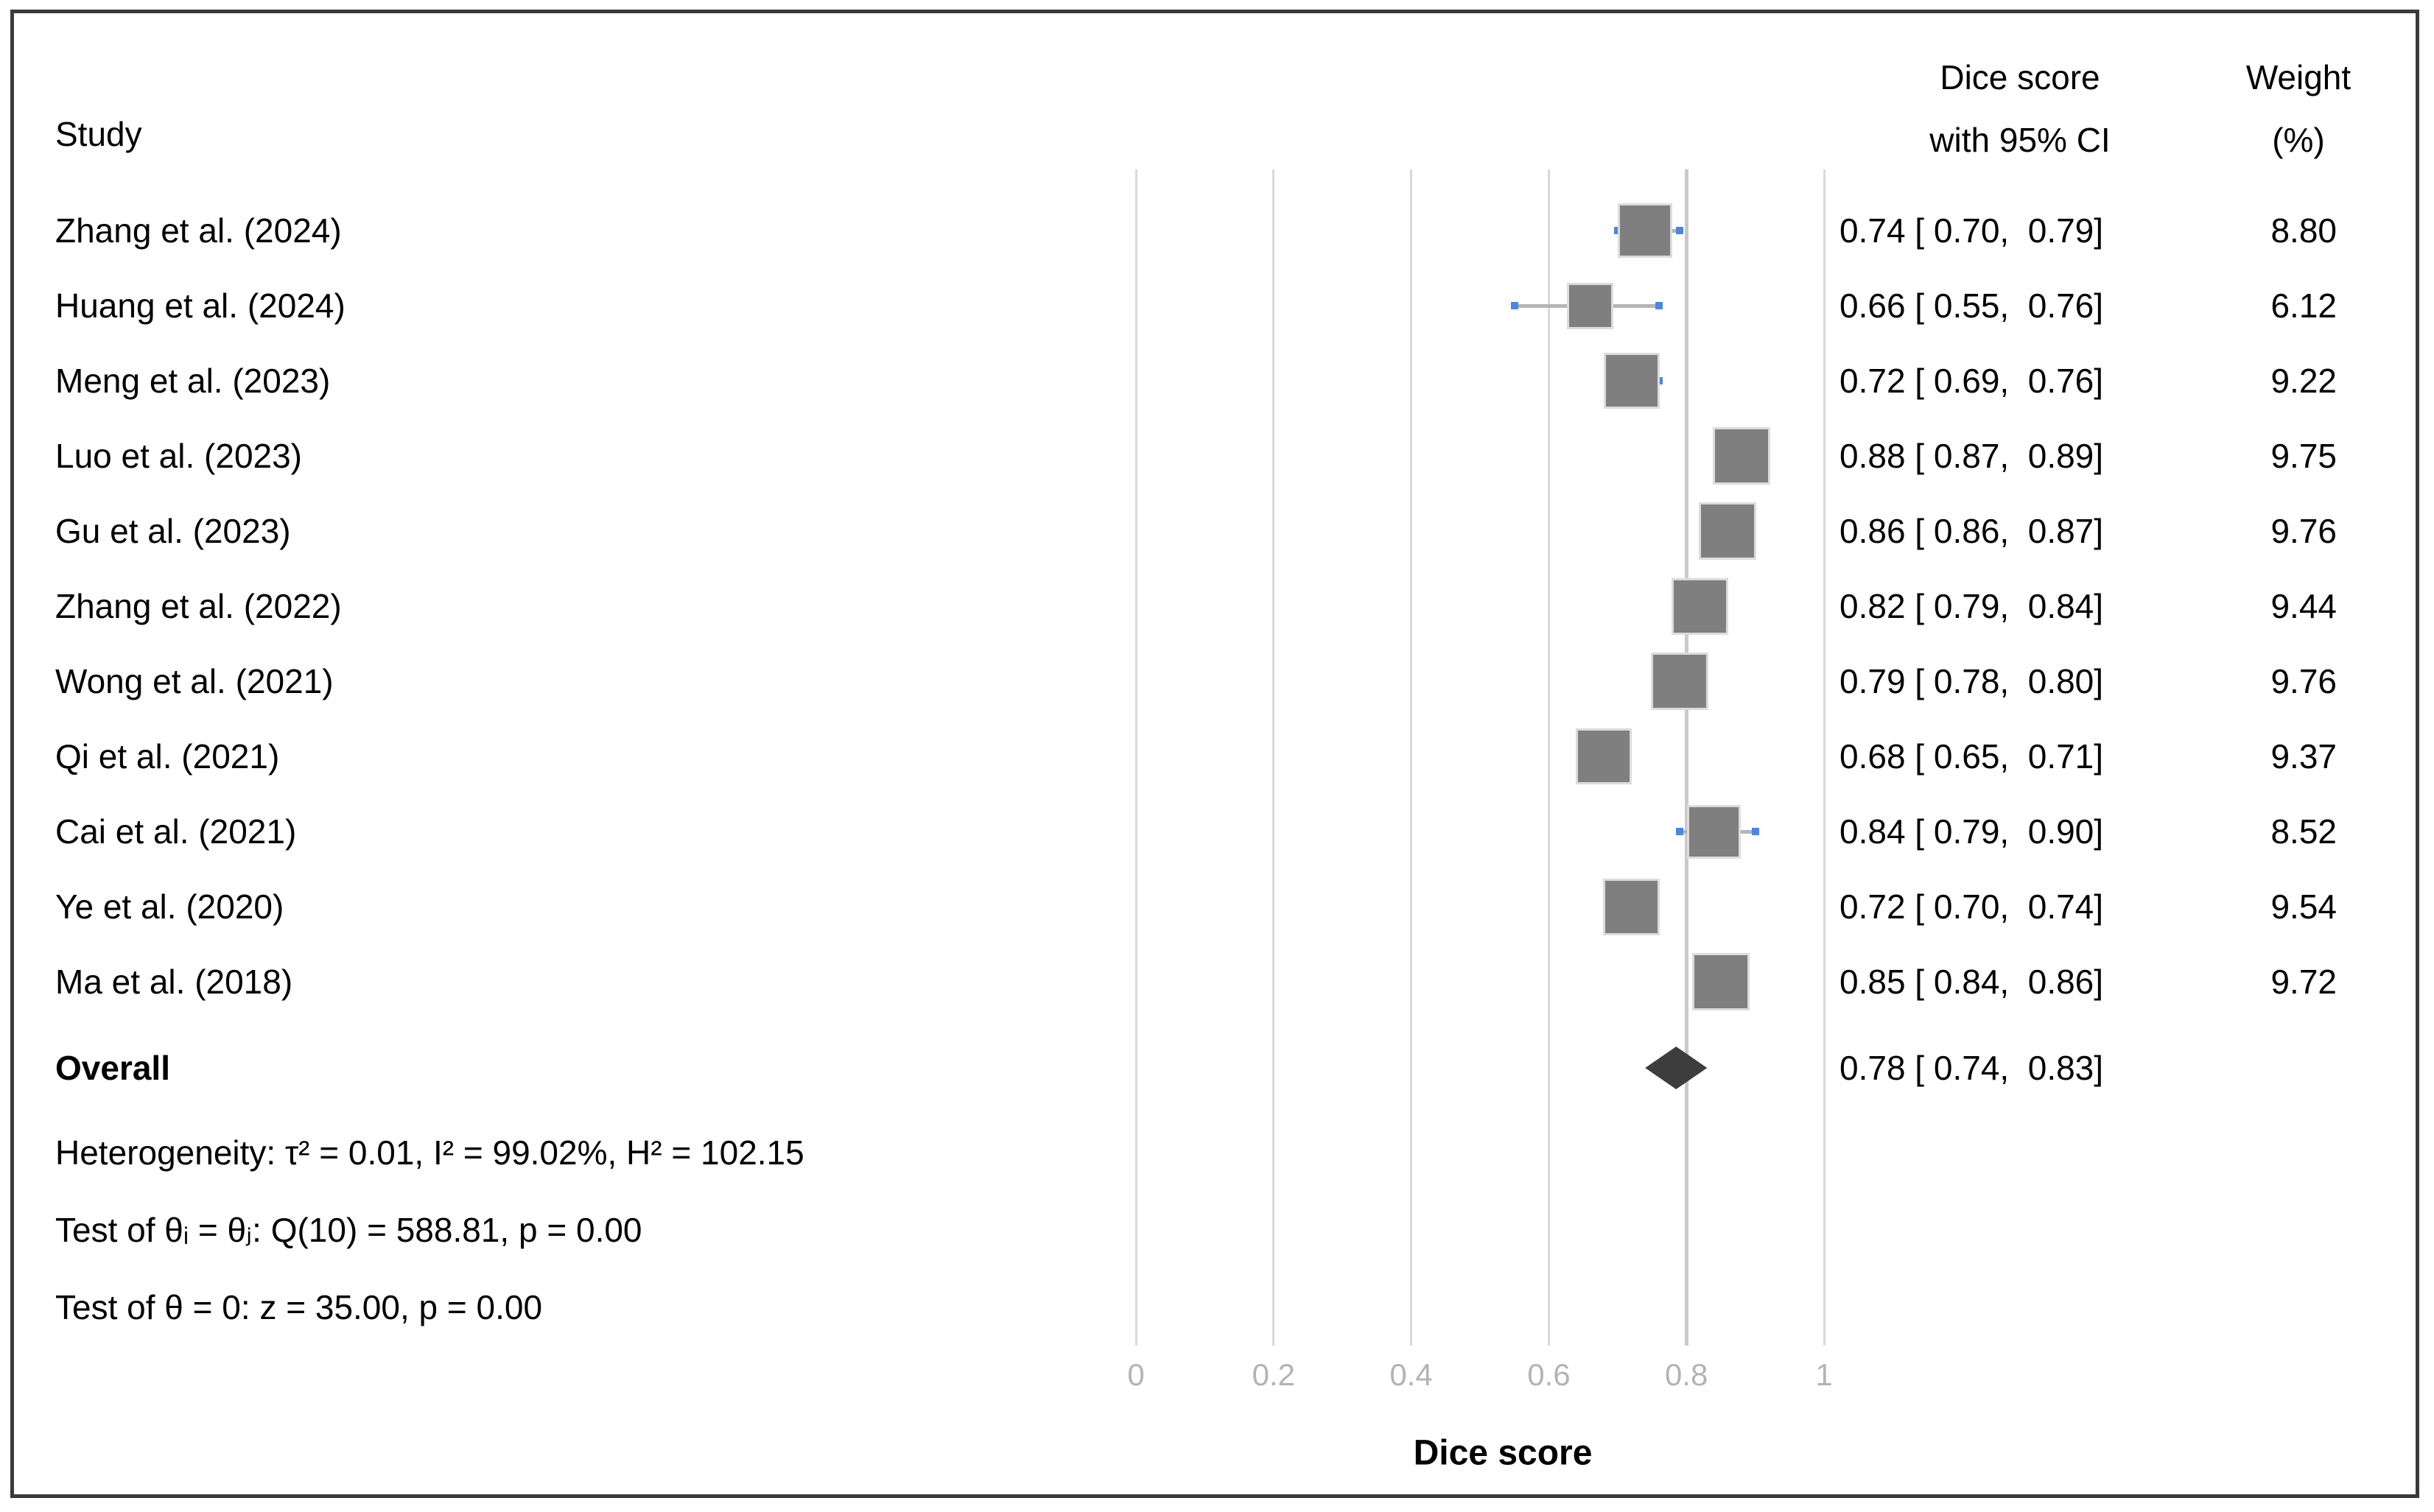 The image size is (2434, 1512). Describe the element at coordinates (1503, 1453) in the screenshot. I see `x-axis-title: Dice score` at that location.